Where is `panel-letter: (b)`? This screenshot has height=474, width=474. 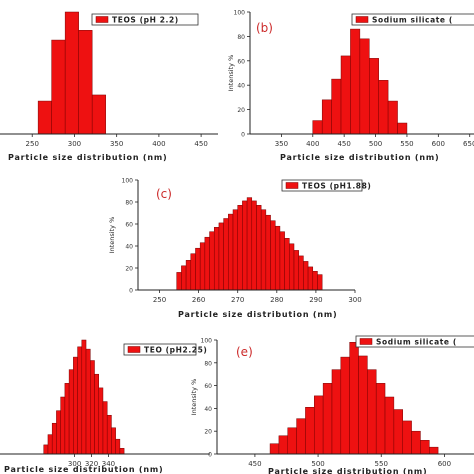 panel-letter: (b) is located at coordinates (264, 28).